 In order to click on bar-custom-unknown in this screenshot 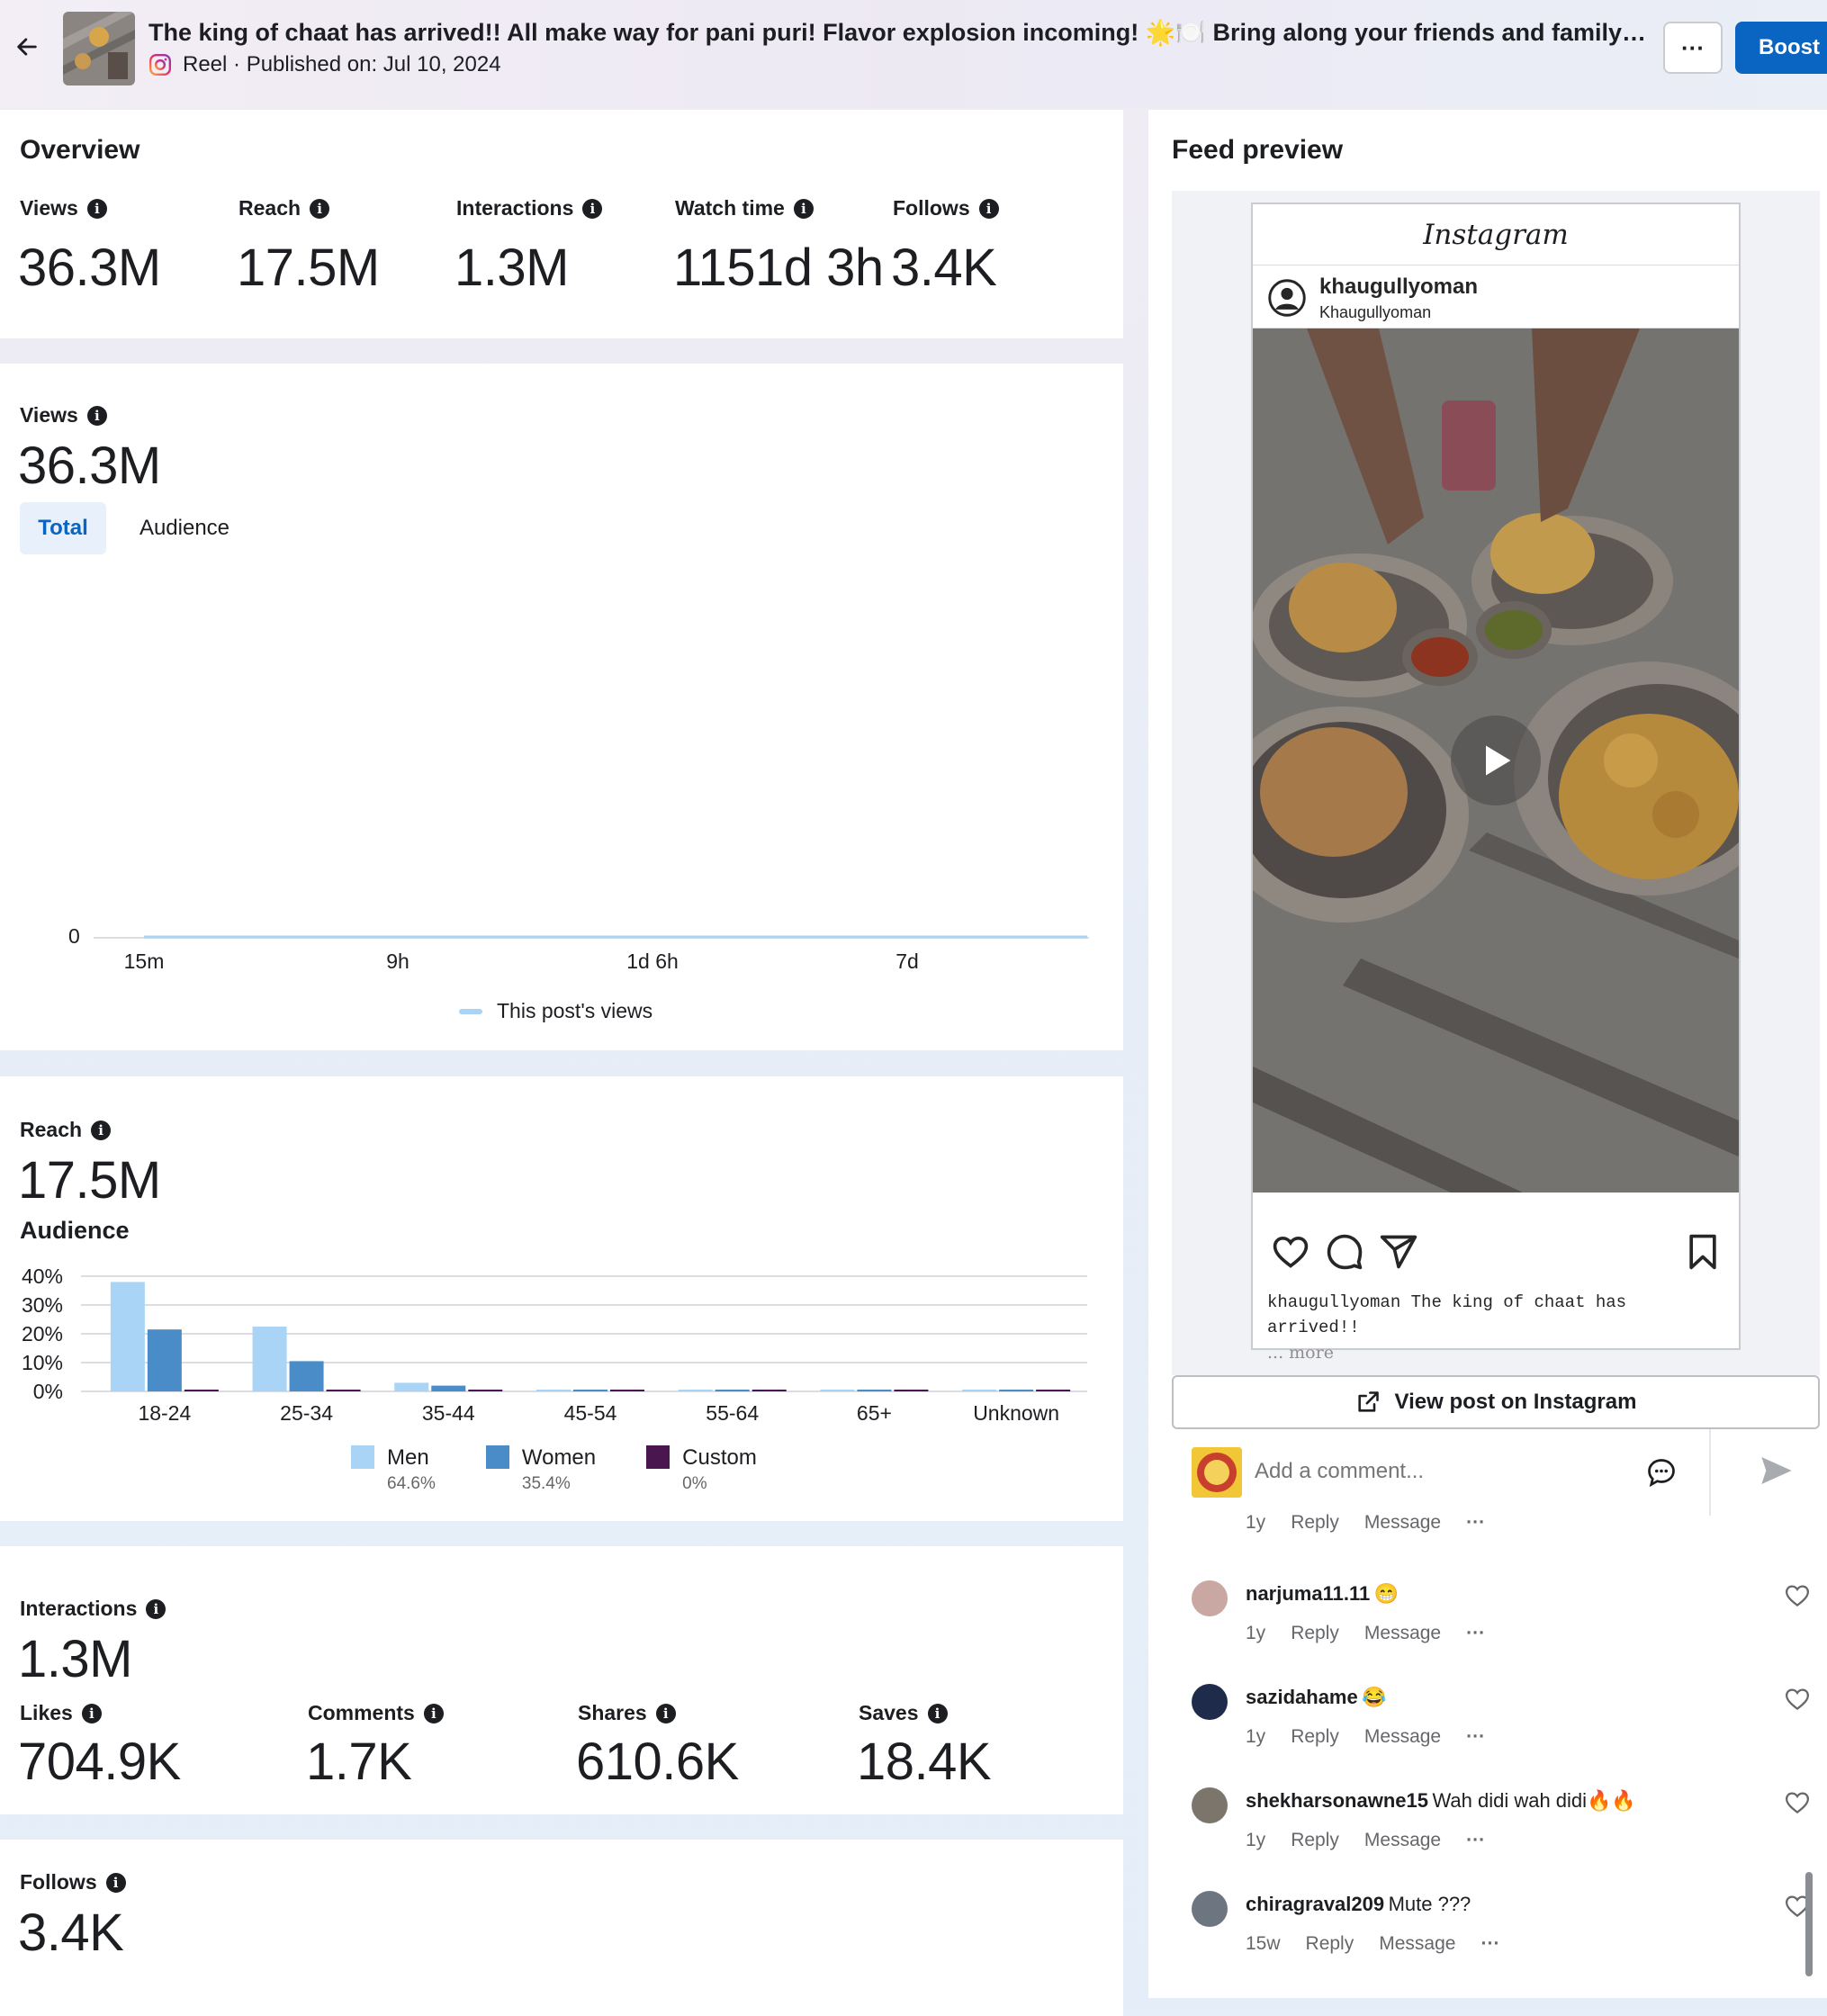, I will do `click(1054, 1390)`.